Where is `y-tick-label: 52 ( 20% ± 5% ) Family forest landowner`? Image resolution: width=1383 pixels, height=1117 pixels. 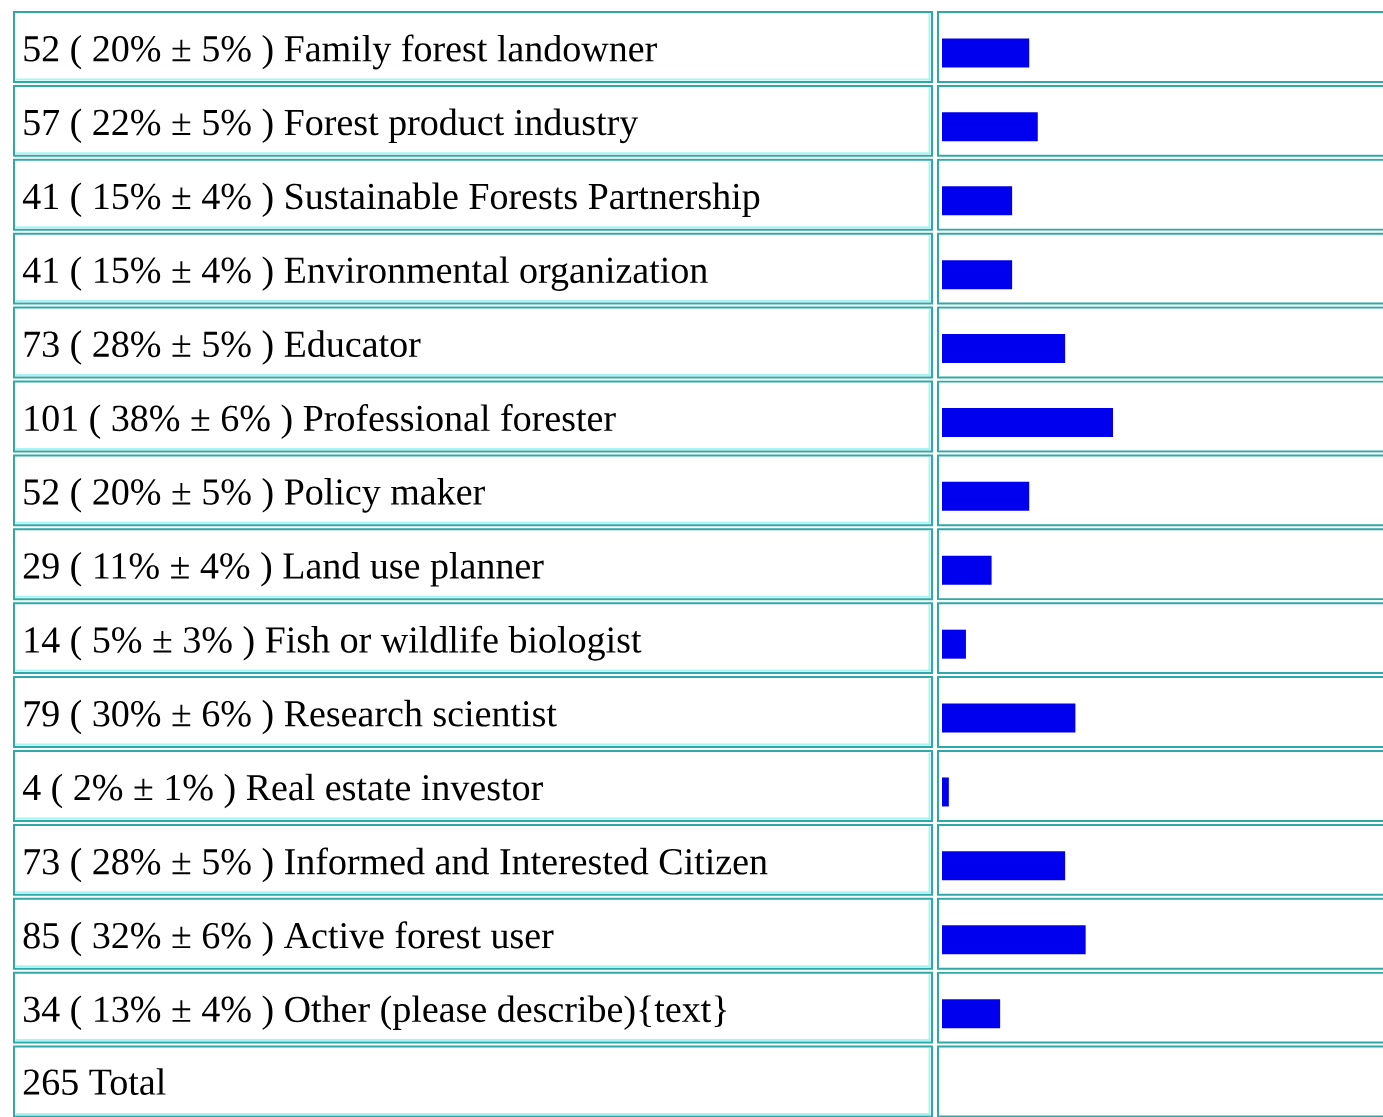 y-tick-label: 52 ( 20% ± 5% ) Family forest landowner is located at coordinates (340, 52).